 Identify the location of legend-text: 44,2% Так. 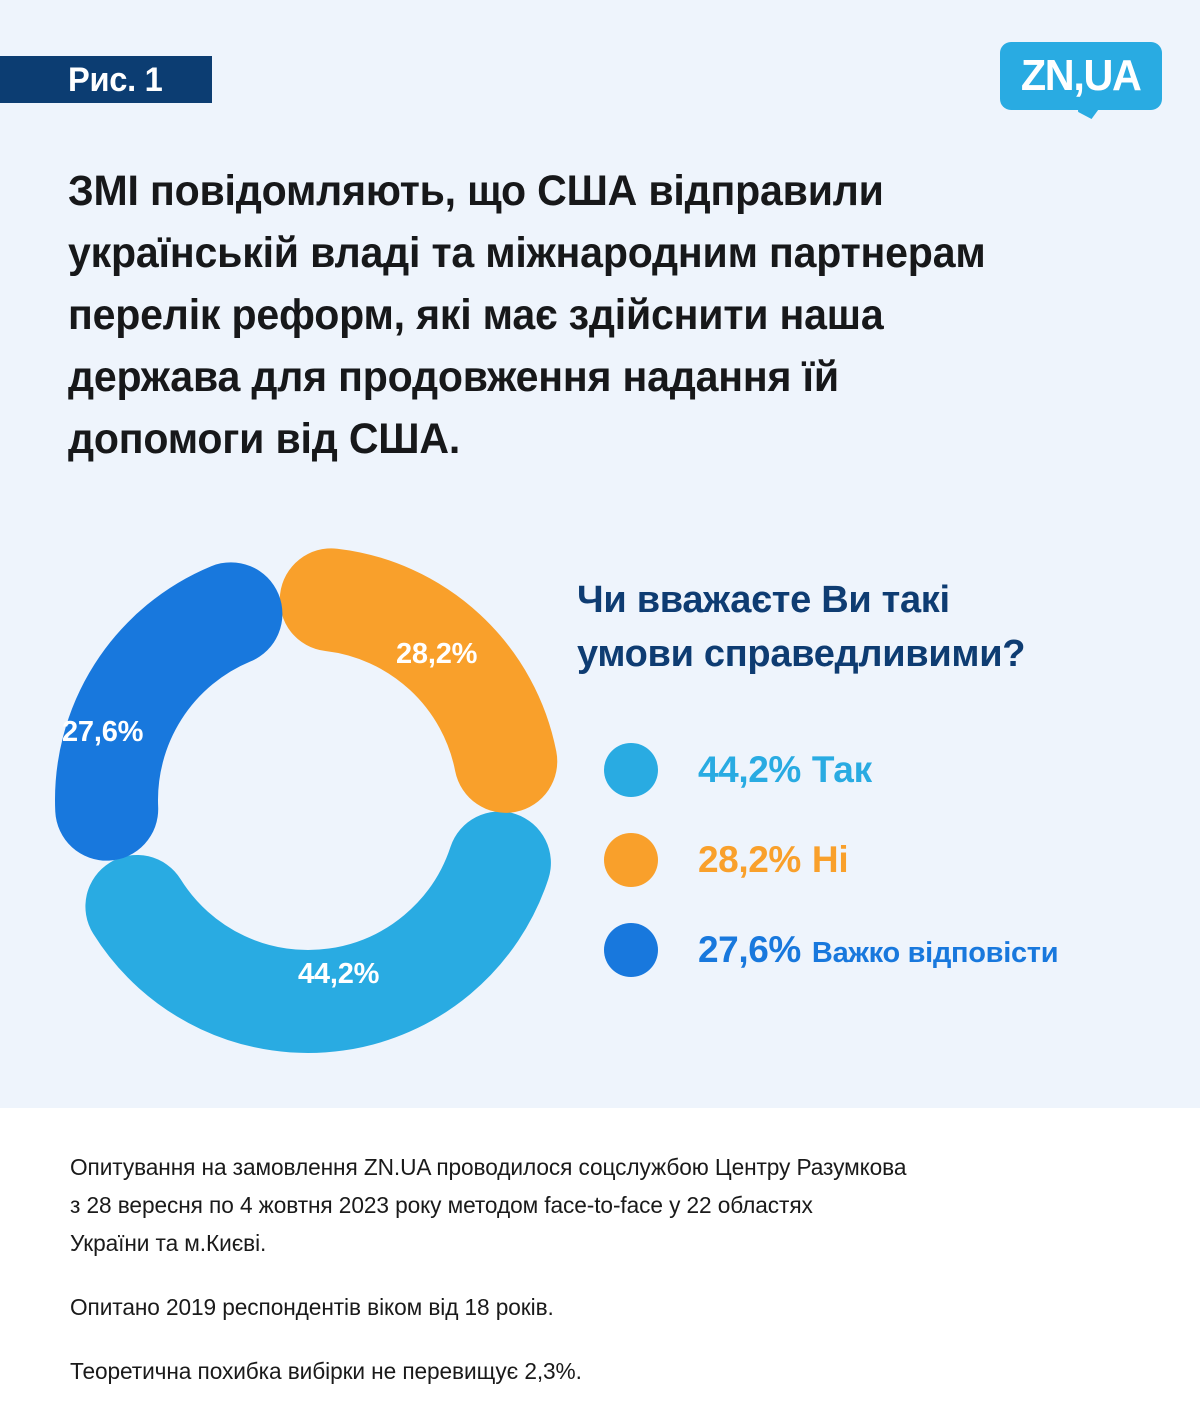
(785, 770).